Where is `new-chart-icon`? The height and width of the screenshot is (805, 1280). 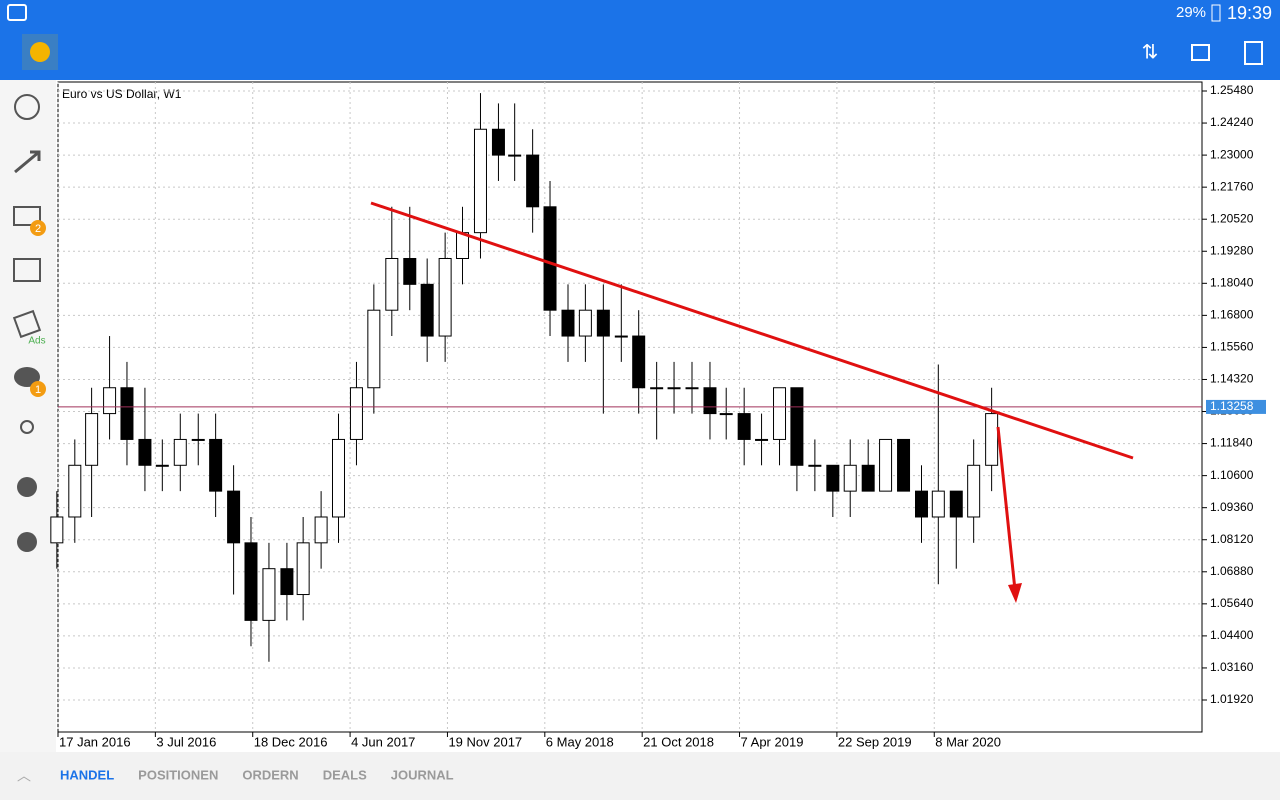 new-chart-icon is located at coordinates (1253, 53).